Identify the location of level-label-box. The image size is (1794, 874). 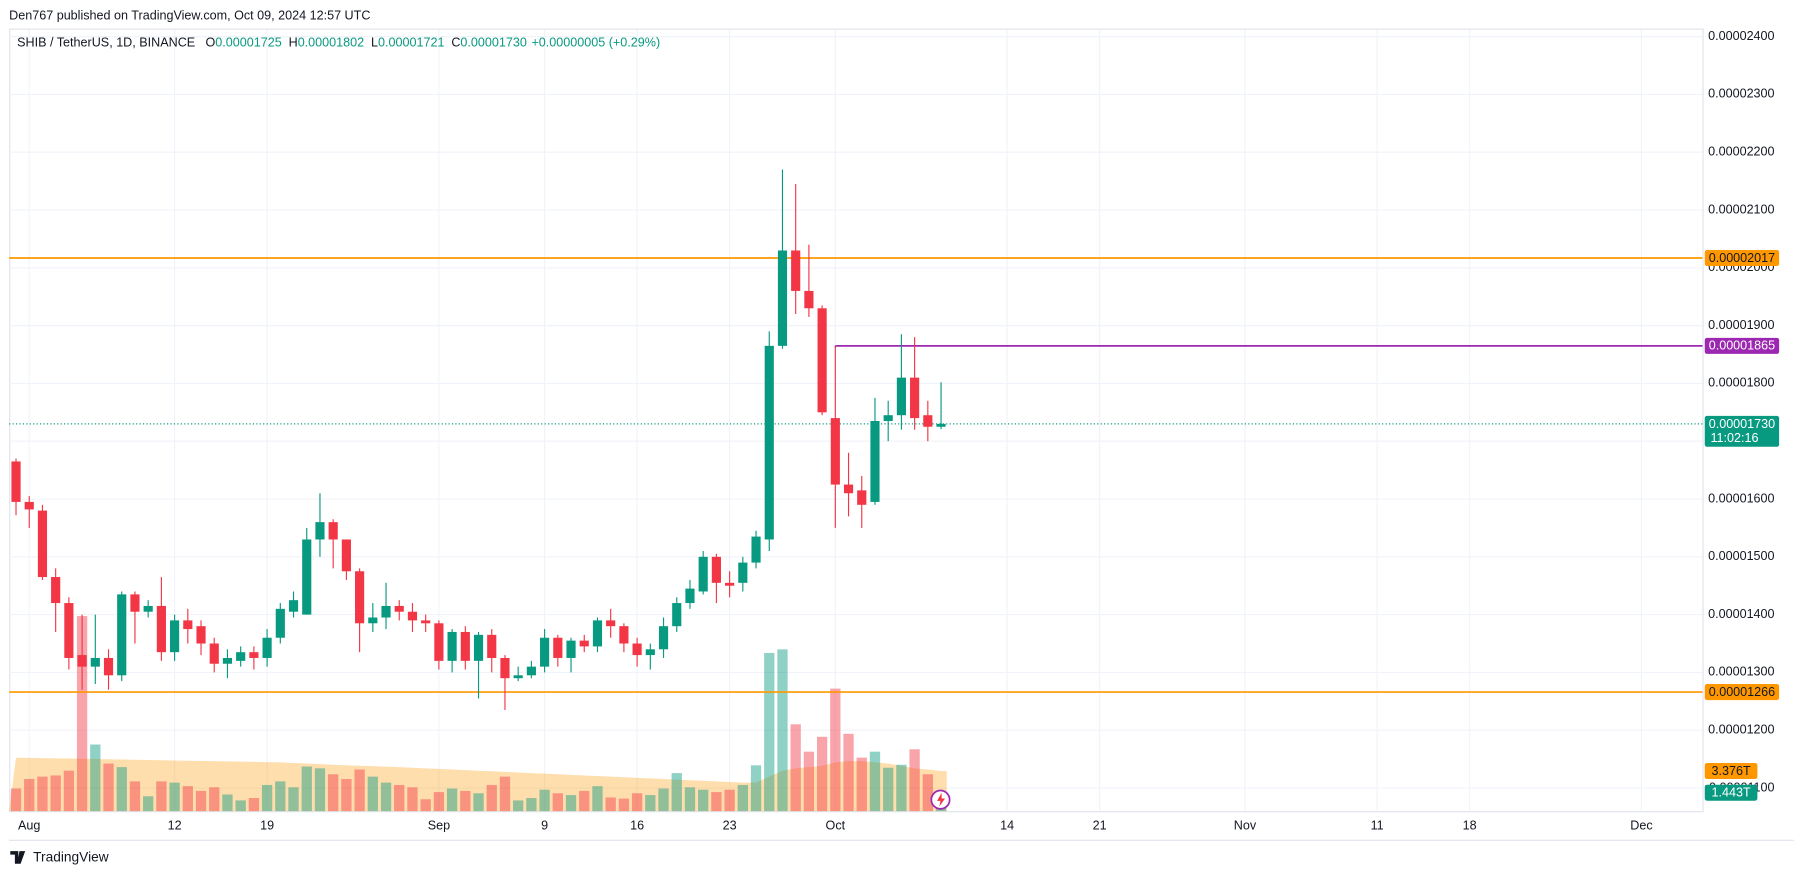
(1742, 692).